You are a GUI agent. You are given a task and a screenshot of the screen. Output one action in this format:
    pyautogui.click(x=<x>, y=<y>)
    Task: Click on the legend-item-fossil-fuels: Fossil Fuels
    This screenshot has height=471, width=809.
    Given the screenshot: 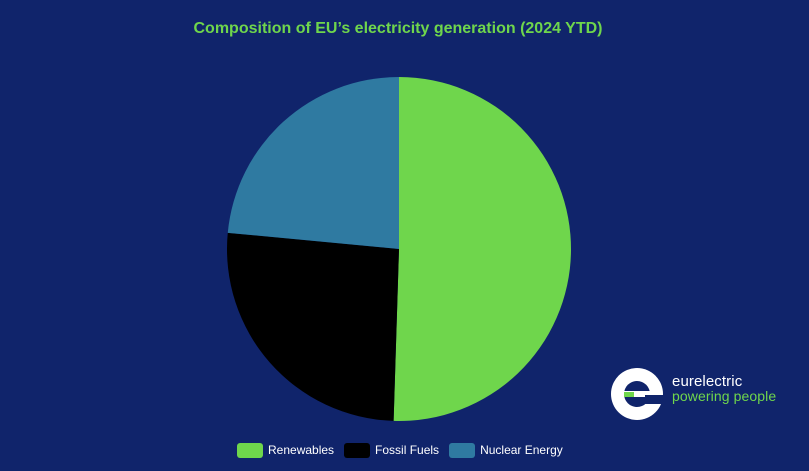 What is the action you would take?
    pyautogui.click(x=391, y=450)
    